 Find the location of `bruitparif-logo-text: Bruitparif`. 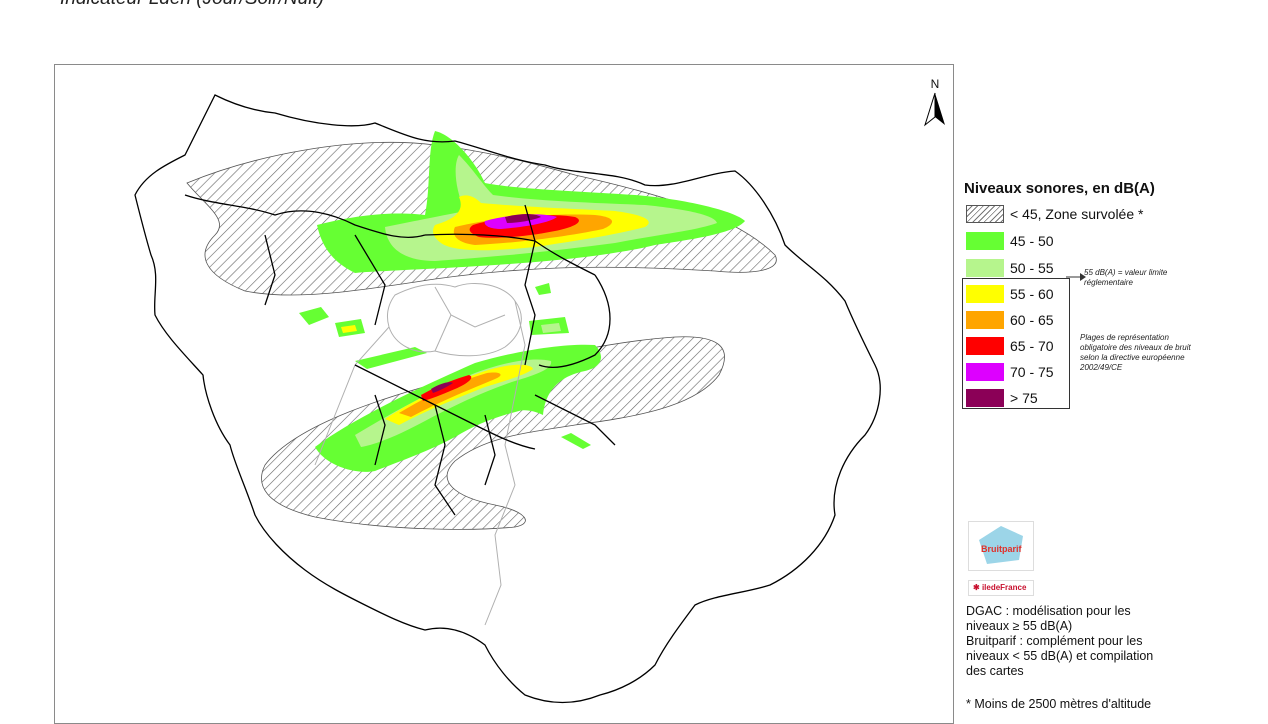

bruitparif-logo-text: Bruitparif is located at coordinates (1002, 549).